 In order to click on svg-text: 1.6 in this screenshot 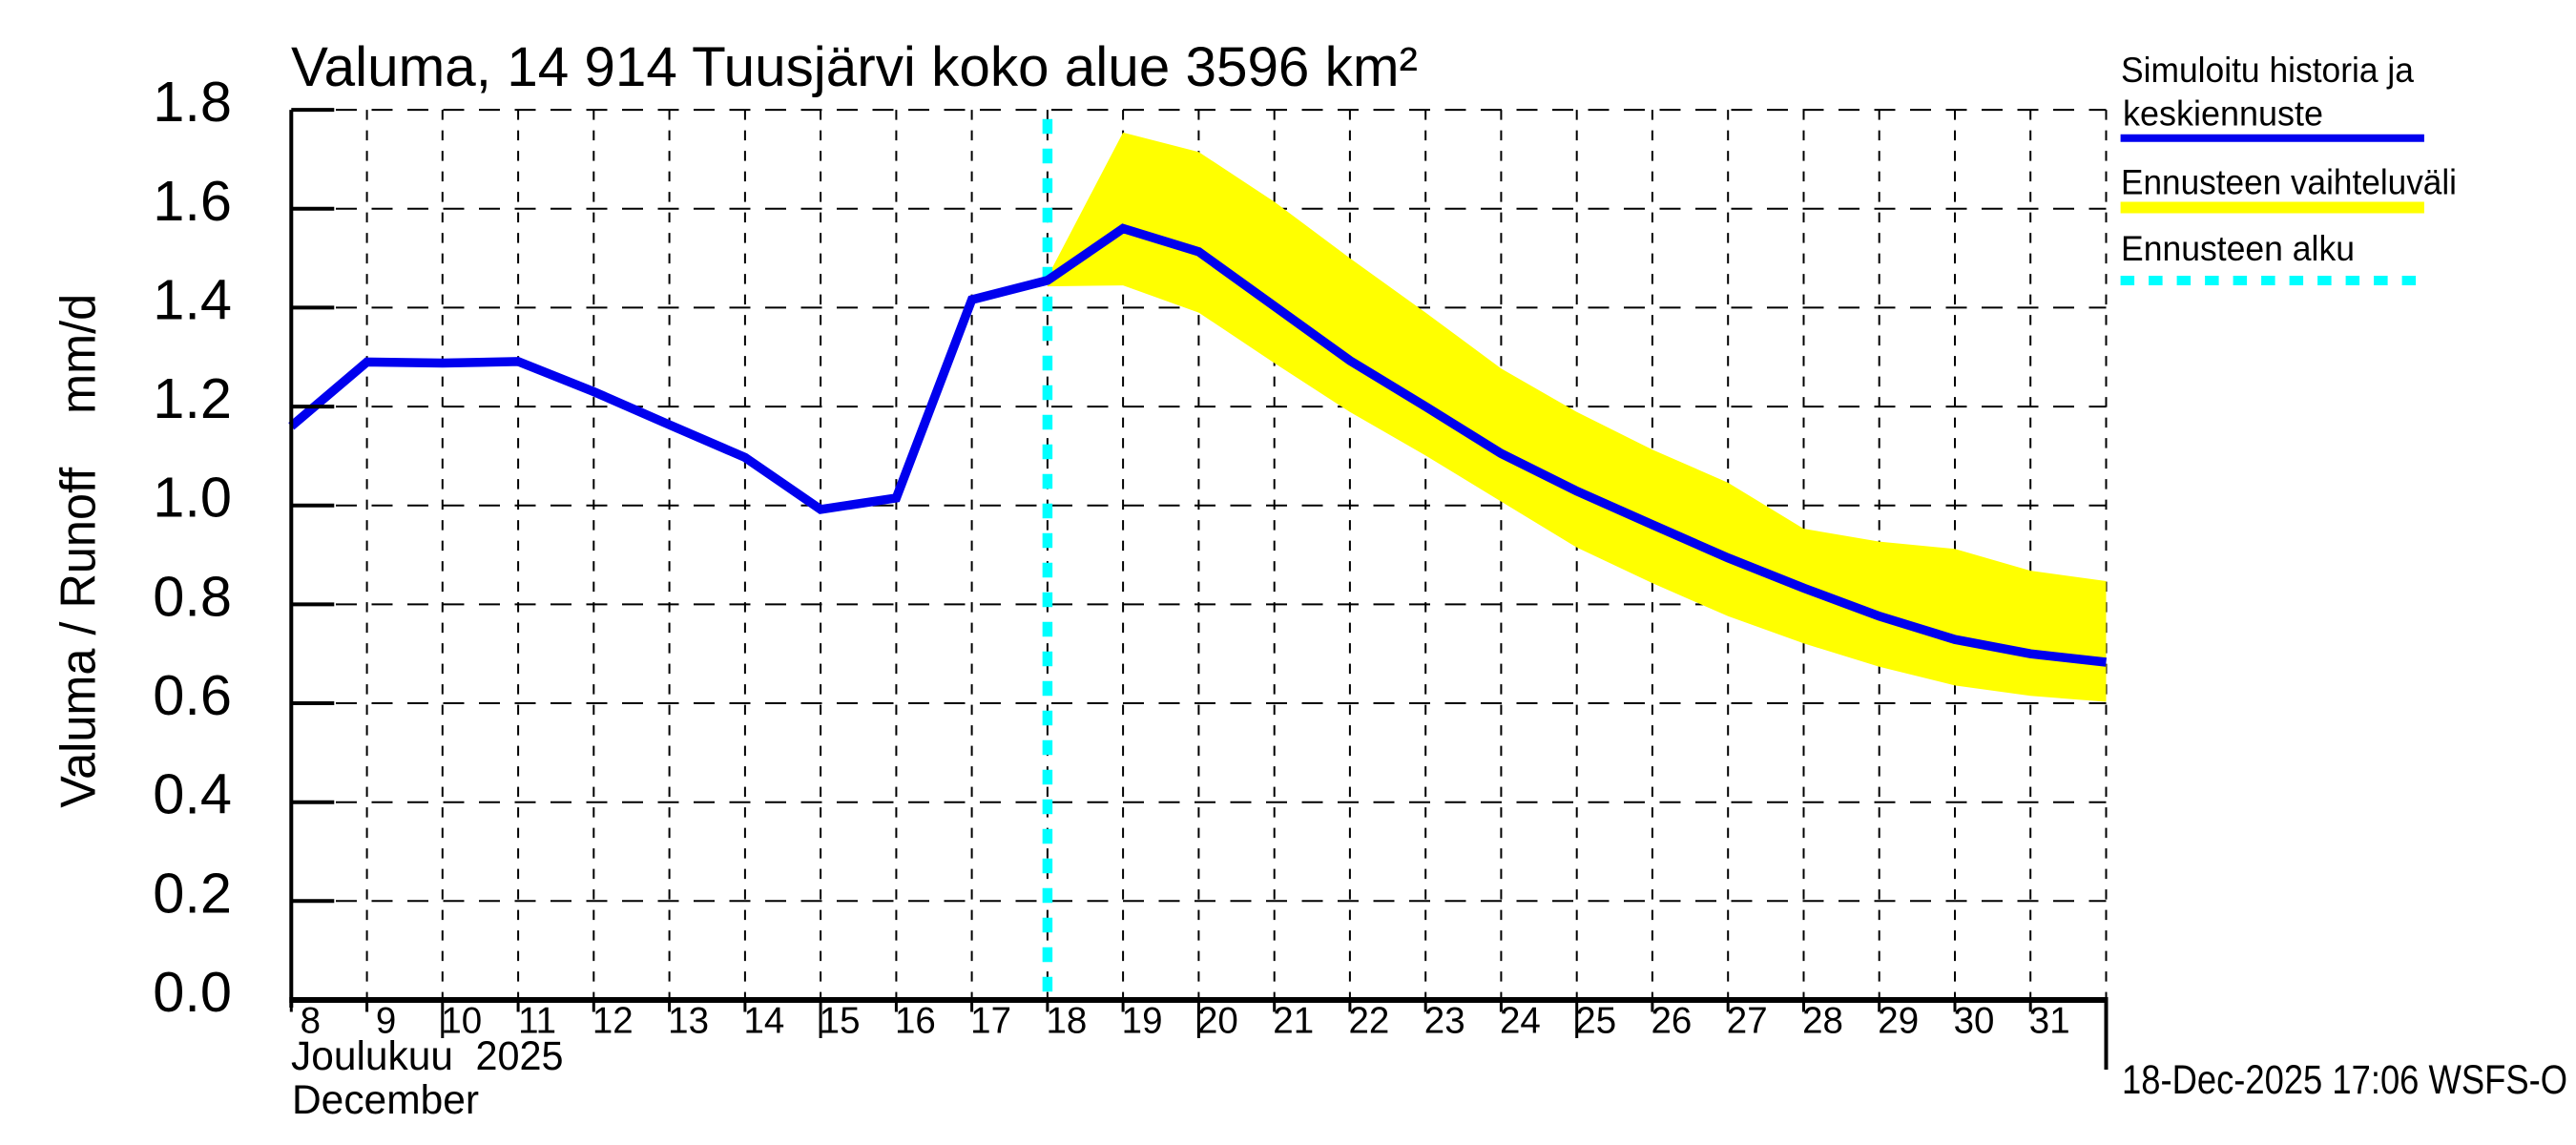, I will do `click(192, 201)`.